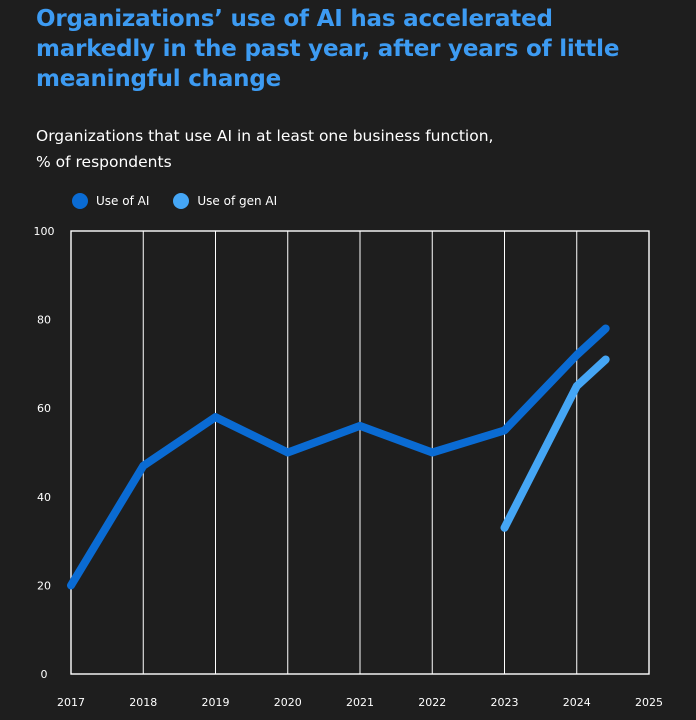 This screenshot has width=696, height=720. I want to click on chart-legend: Use of AI Use of gen AI, so click(186, 201).